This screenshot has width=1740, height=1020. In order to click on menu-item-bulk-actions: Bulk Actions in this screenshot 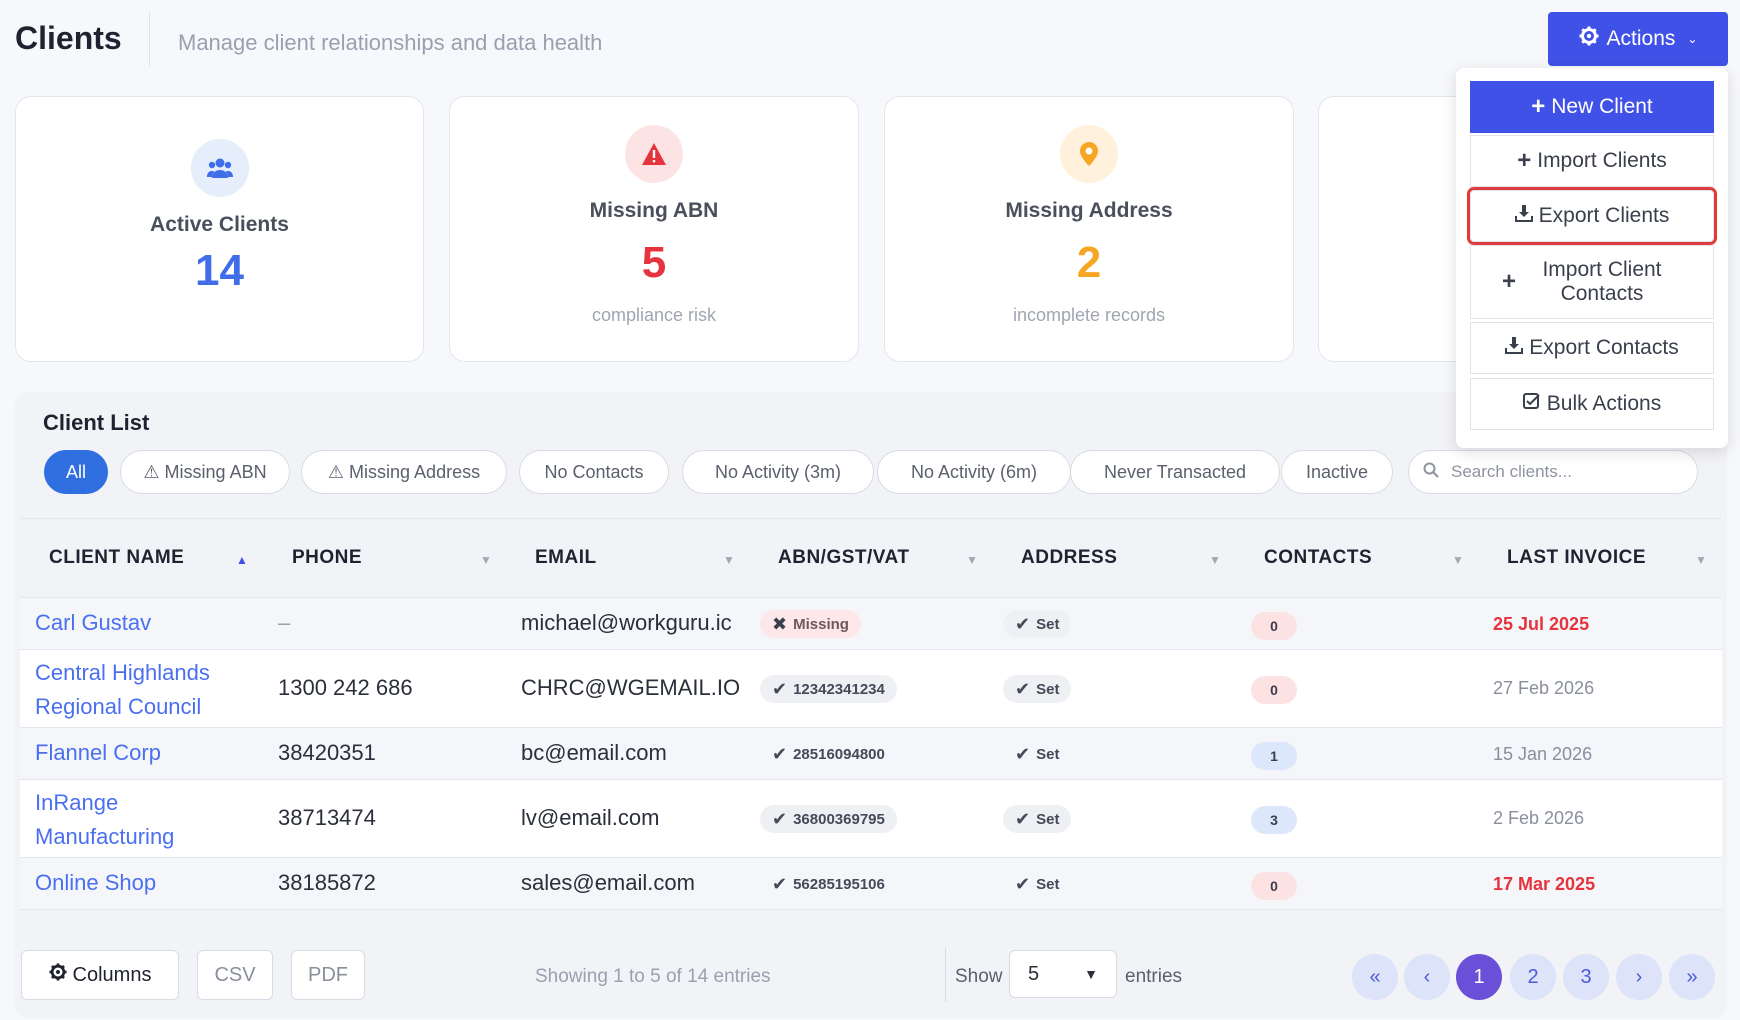, I will do `click(1592, 404)`.